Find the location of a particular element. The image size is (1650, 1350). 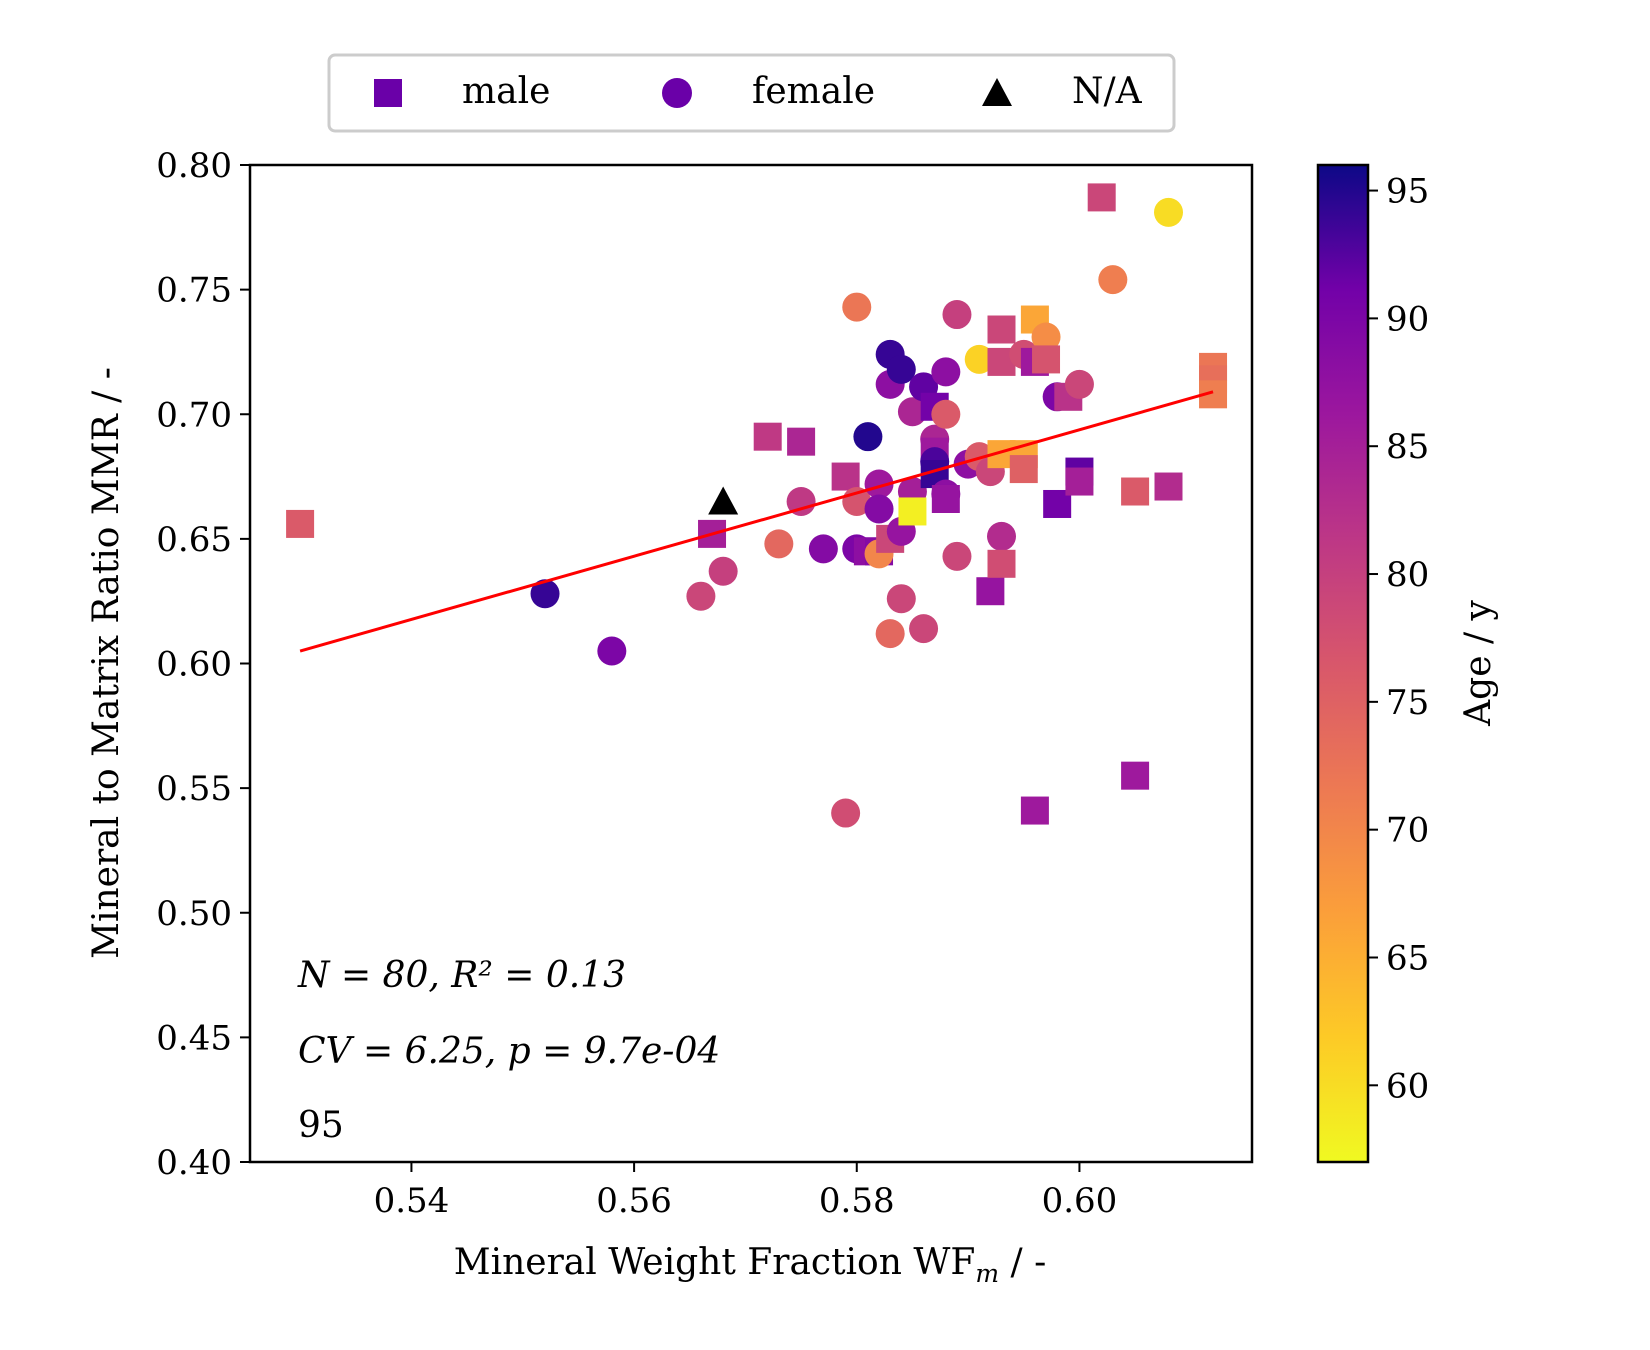

legend-label-female: female is located at coordinates (813, 91).